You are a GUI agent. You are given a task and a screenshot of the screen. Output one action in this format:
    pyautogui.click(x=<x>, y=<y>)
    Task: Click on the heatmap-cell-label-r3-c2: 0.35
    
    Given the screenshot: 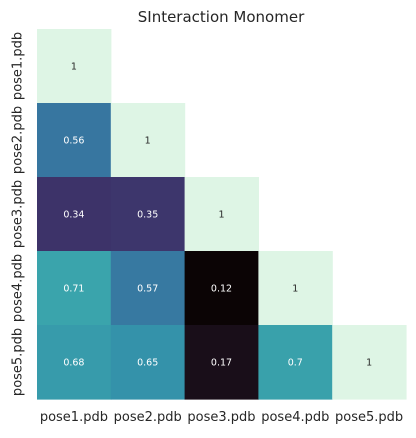 What is the action you would take?
    pyautogui.click(x=147, y=215)
    